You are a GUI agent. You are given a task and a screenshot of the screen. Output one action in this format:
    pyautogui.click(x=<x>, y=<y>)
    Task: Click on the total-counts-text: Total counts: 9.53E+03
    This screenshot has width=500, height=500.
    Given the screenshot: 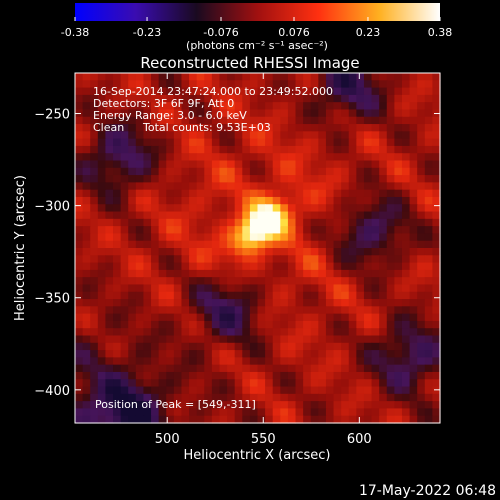 What is the action you would take?
    pyautogui.click(x=206, y=127)
    